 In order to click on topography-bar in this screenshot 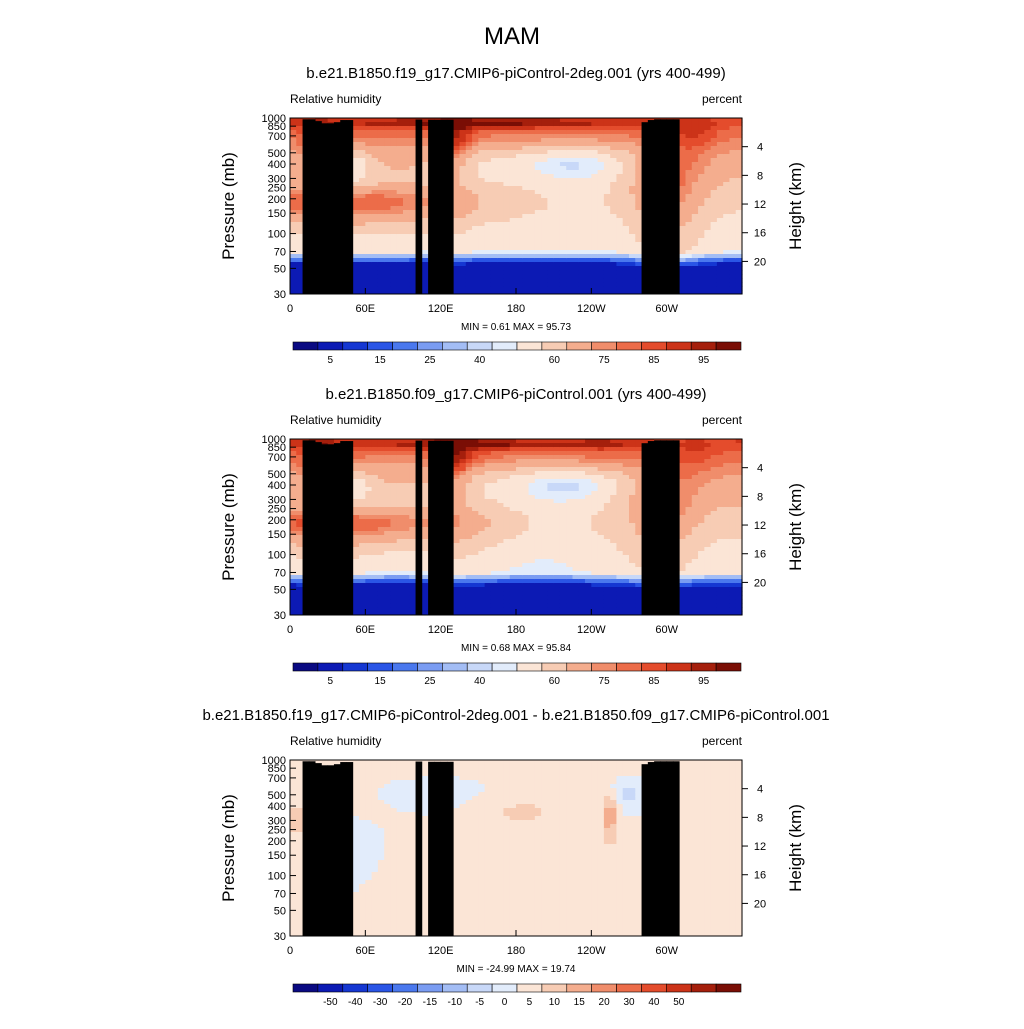, I will do `click(431, 207)`.